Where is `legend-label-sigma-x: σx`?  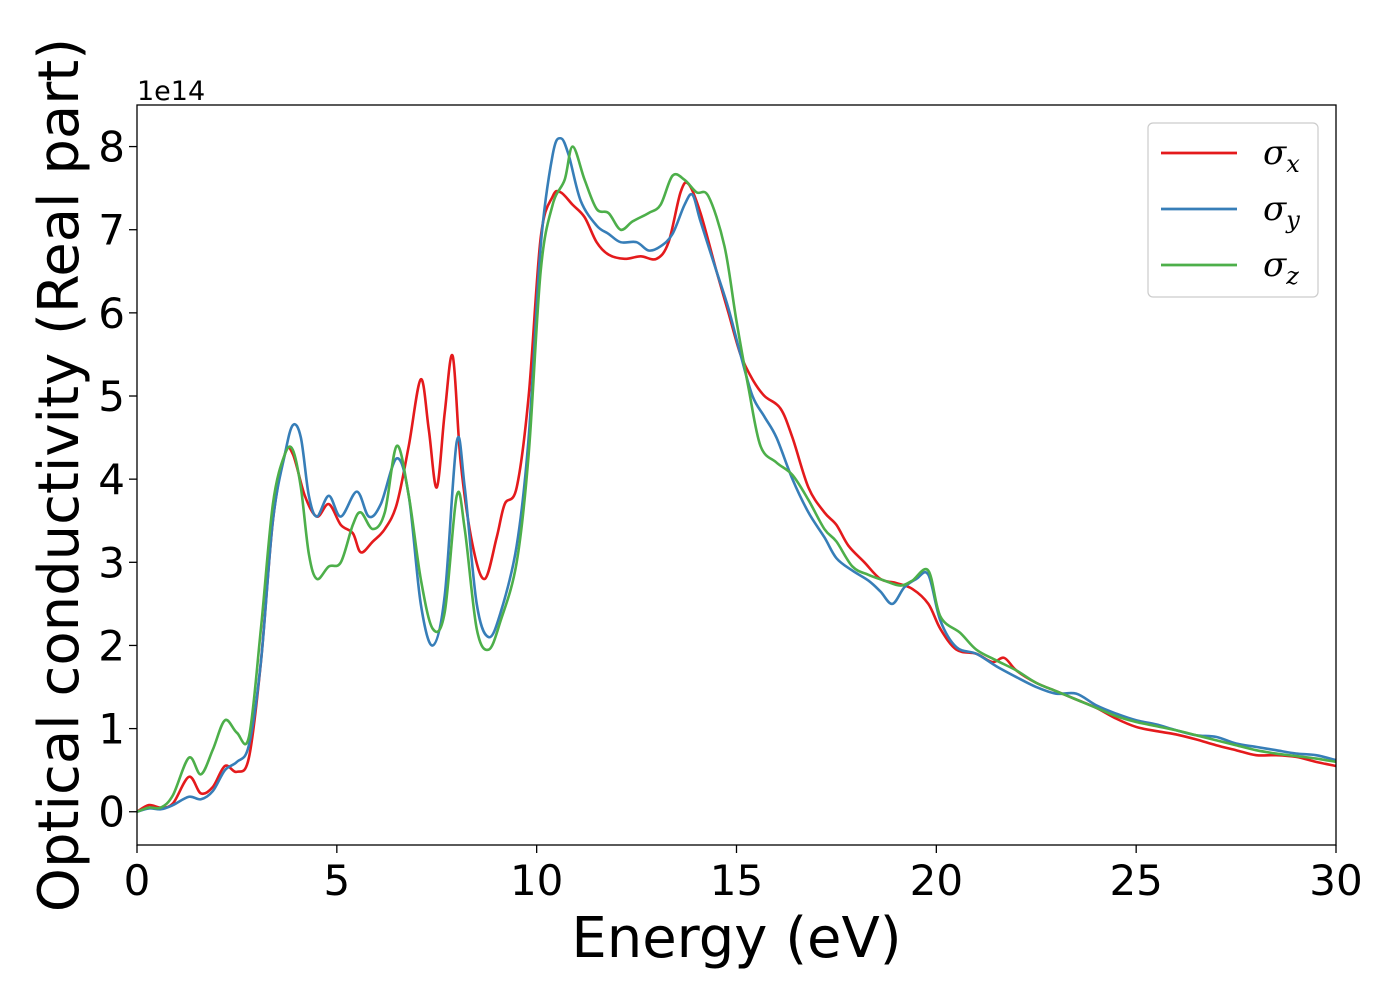 legend-label-sigma-x: σx is located at coordinates (1281, 155).